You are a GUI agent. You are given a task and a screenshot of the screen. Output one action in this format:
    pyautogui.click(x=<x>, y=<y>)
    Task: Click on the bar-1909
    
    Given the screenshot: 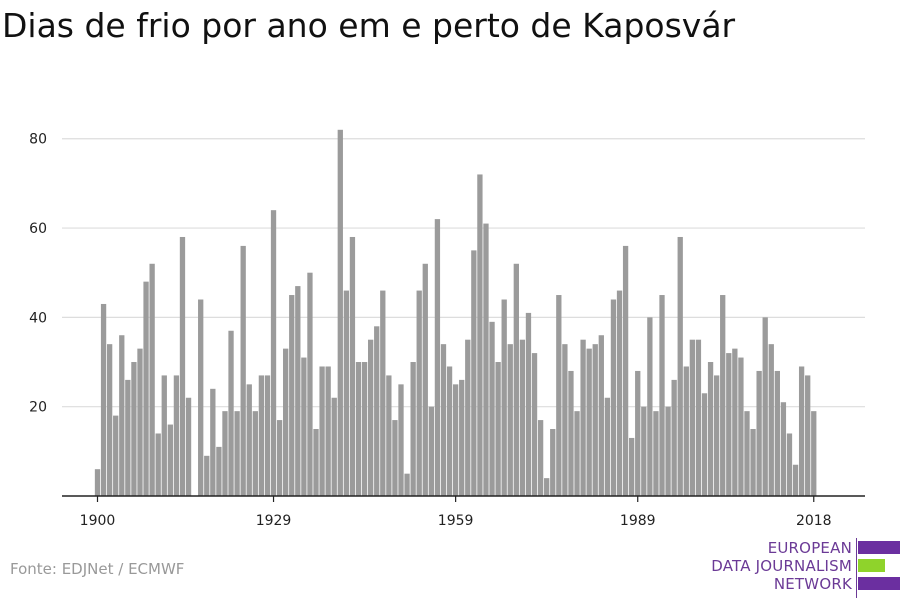 What is the action you would take?
    pyautogui.click(x=152, y=379)
    